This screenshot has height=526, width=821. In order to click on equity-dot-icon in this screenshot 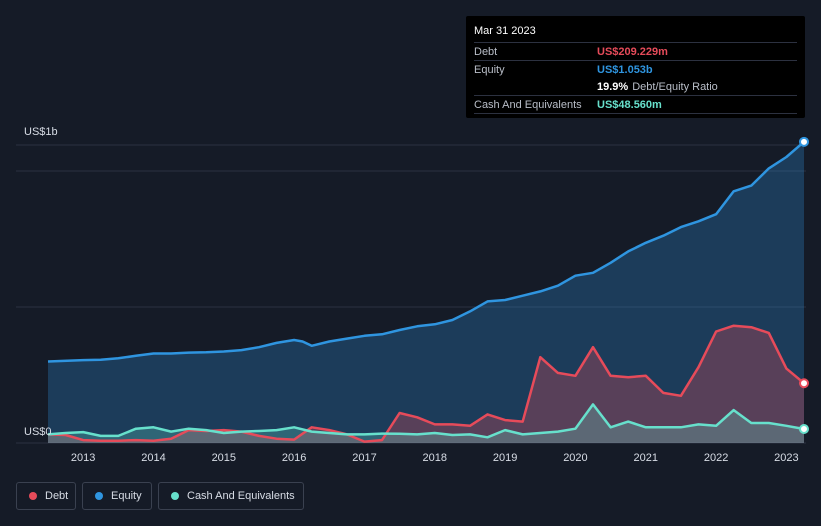, I will do `click(99, 496)`.